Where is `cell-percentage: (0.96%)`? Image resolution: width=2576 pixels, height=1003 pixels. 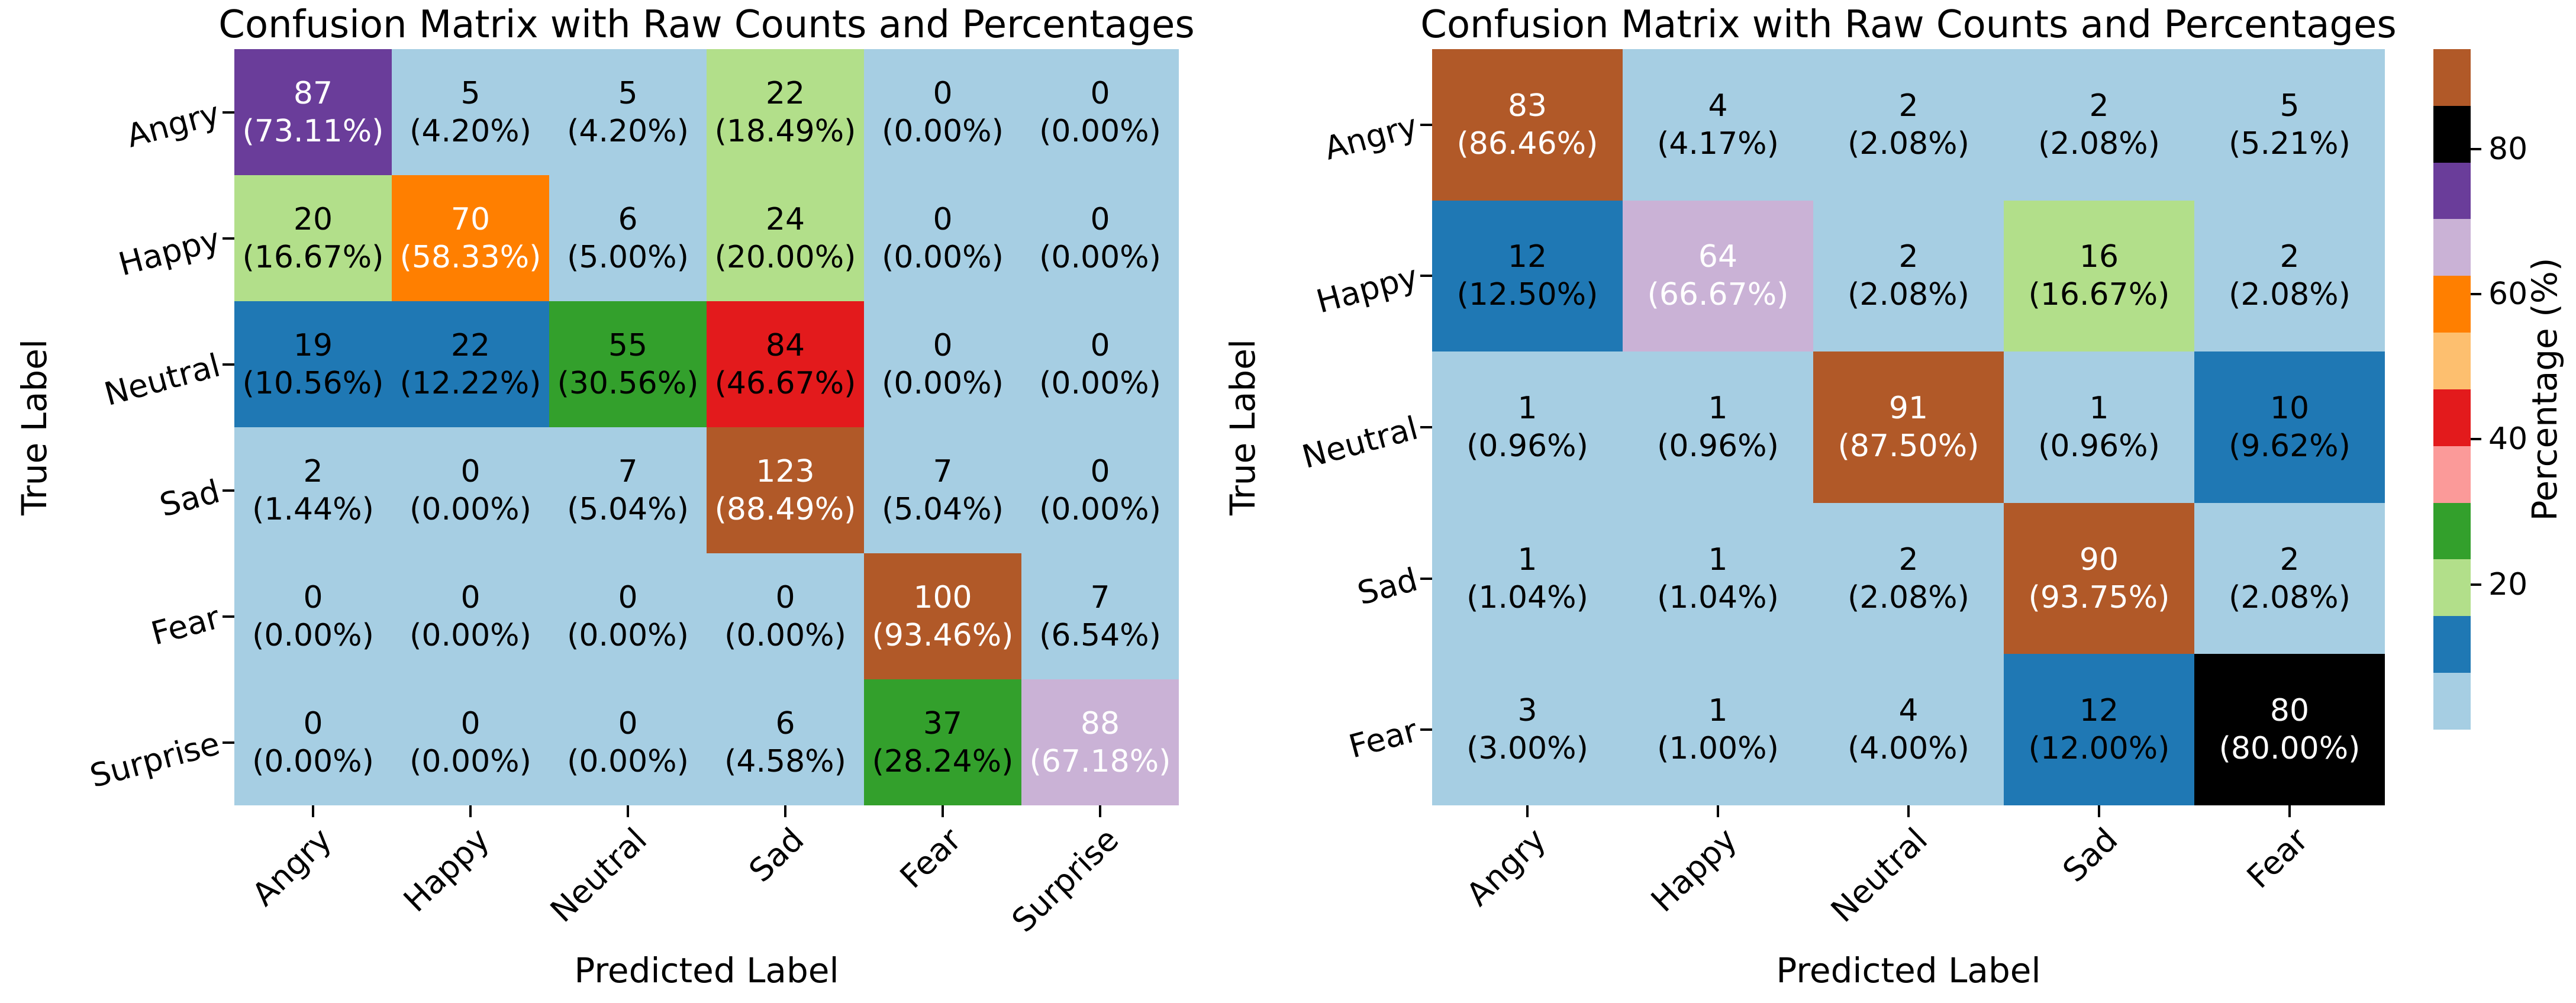 cell-percentage: (0.96%) is located at coordinates (1527, 446).